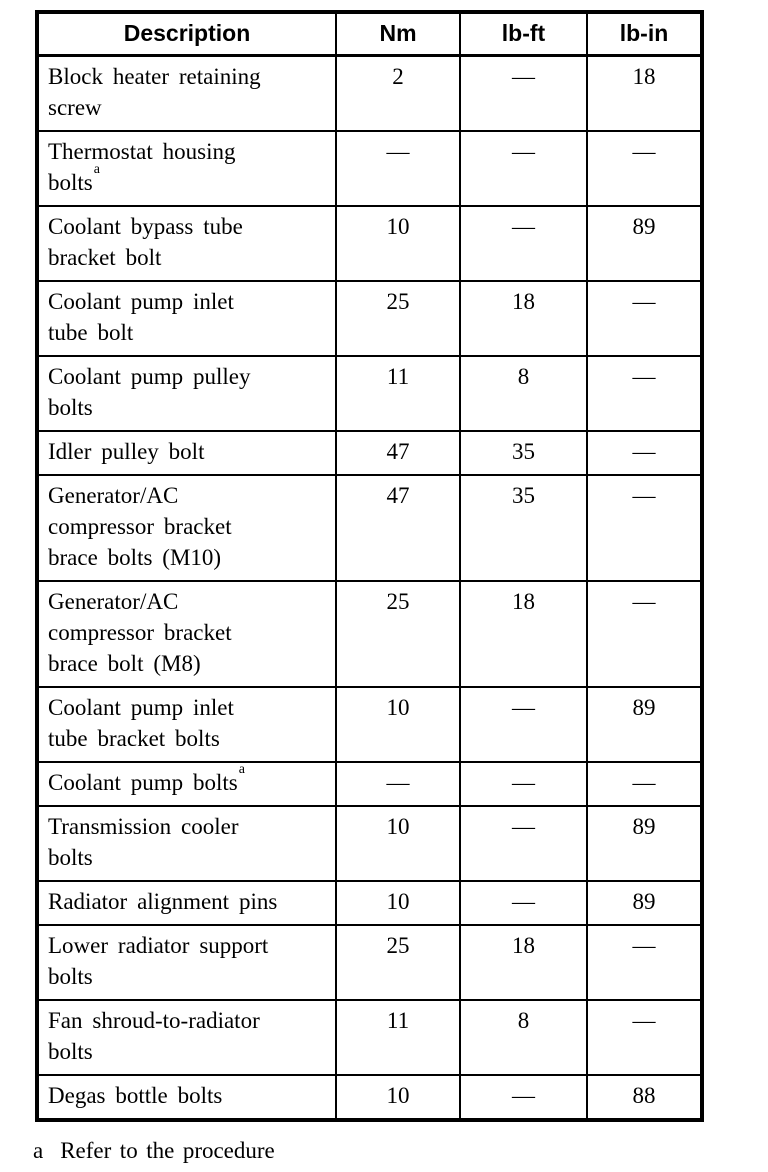  I want to click on cell-description: Radiator alignment pins, so click(186, 903).